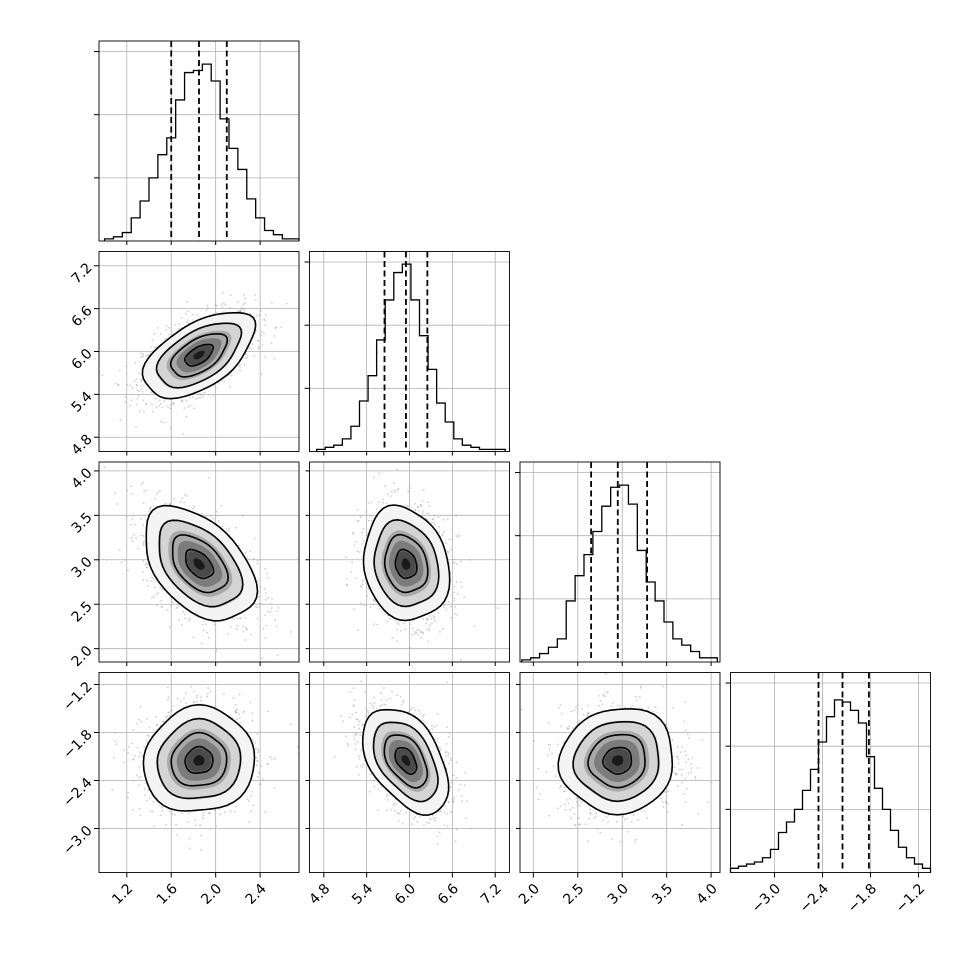  I want to click on x-tick-label: 2.0, so click(529, 894).